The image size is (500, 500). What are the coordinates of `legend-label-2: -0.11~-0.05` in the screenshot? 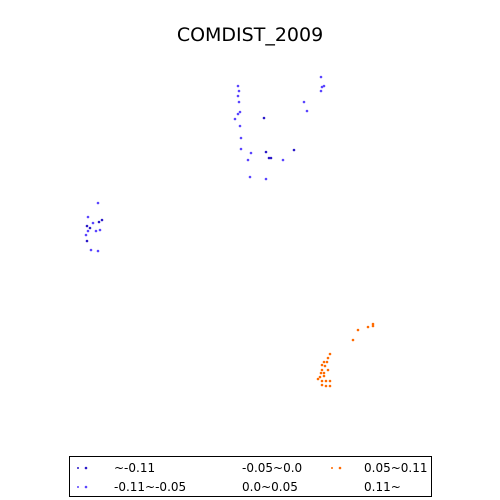 It's located at (150, 487).